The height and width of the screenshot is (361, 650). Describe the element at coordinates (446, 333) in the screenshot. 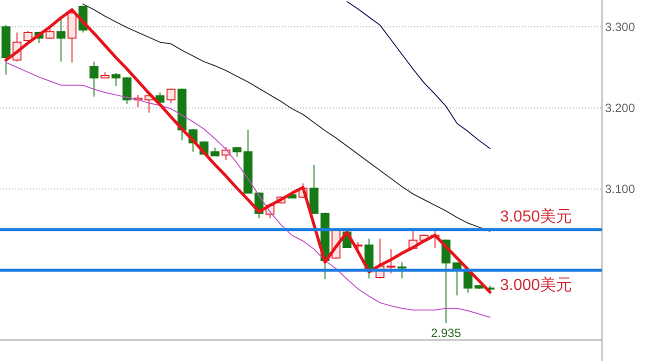

I see `annotation: 2.935` at that location.